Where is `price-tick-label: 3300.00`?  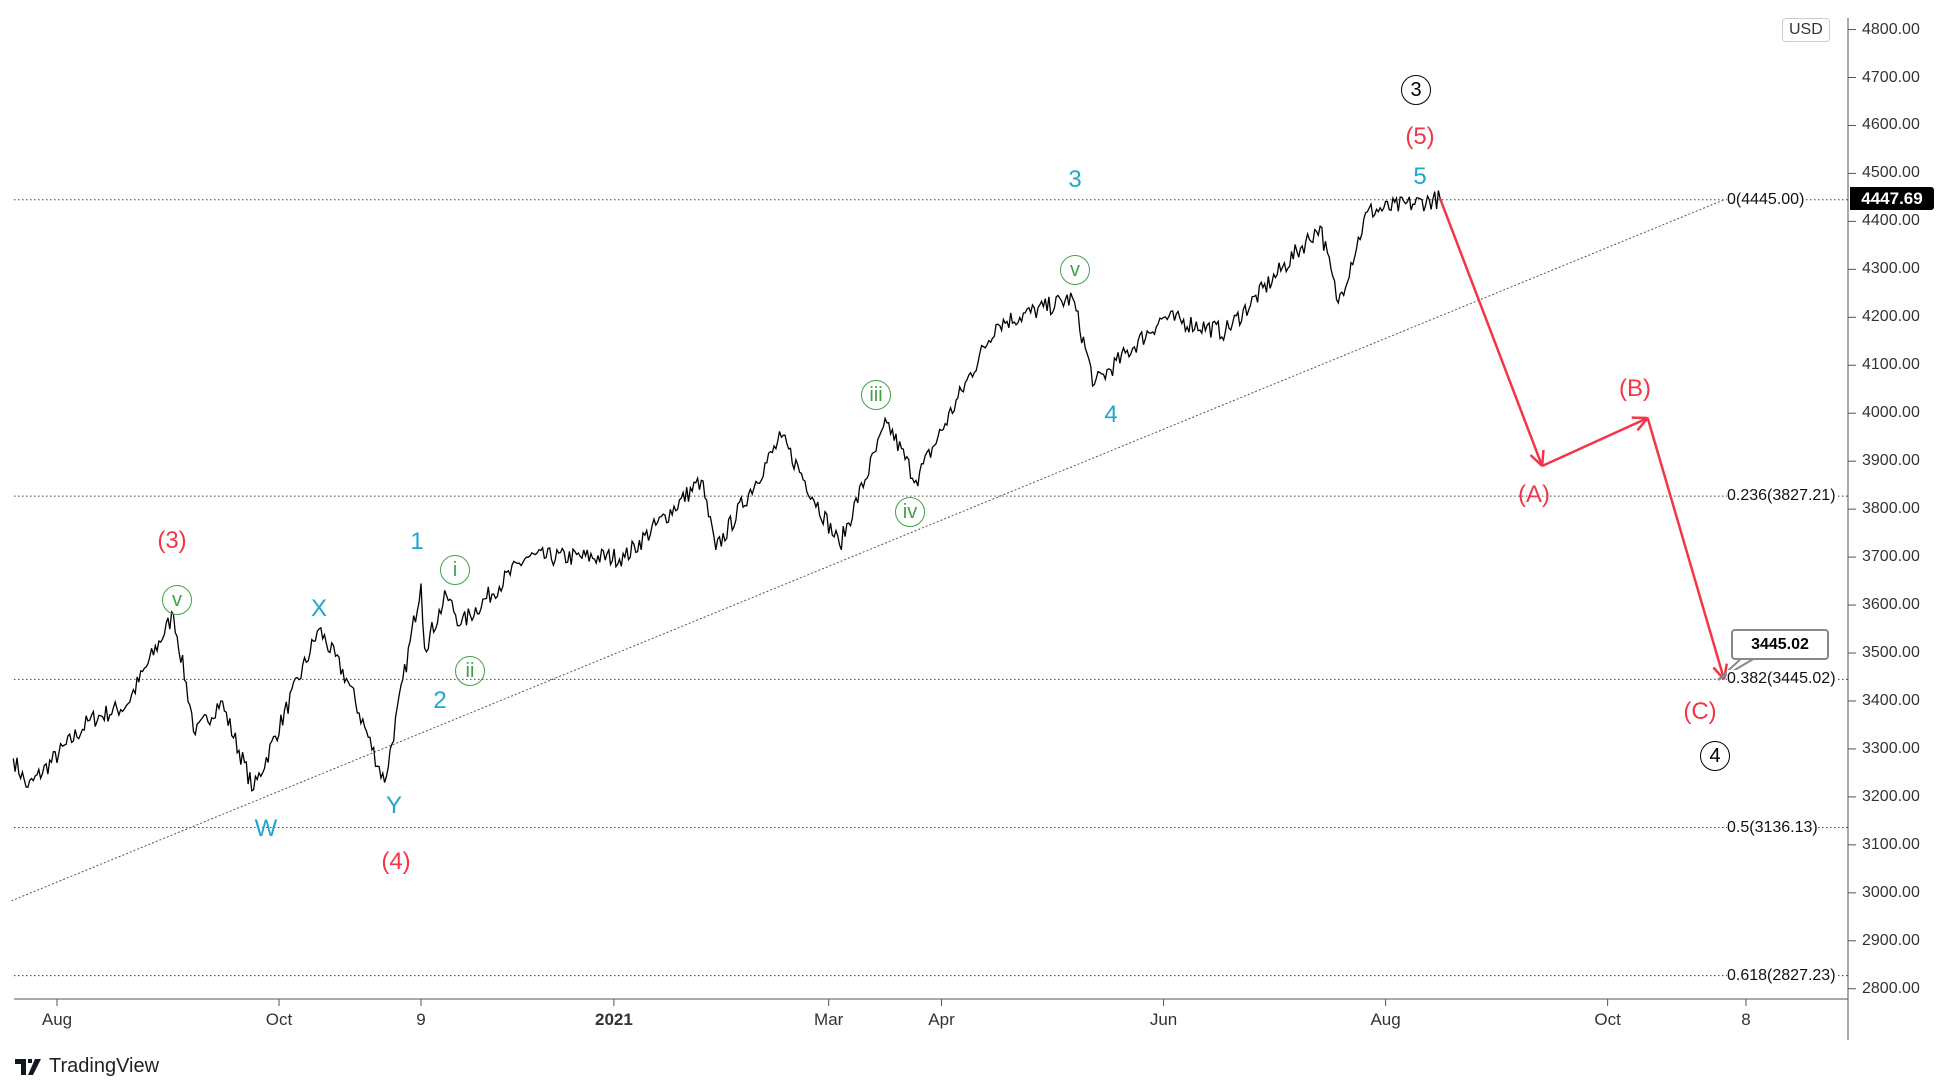 price-tick-label: 3300.00 is located at coordinates (1891, 748).